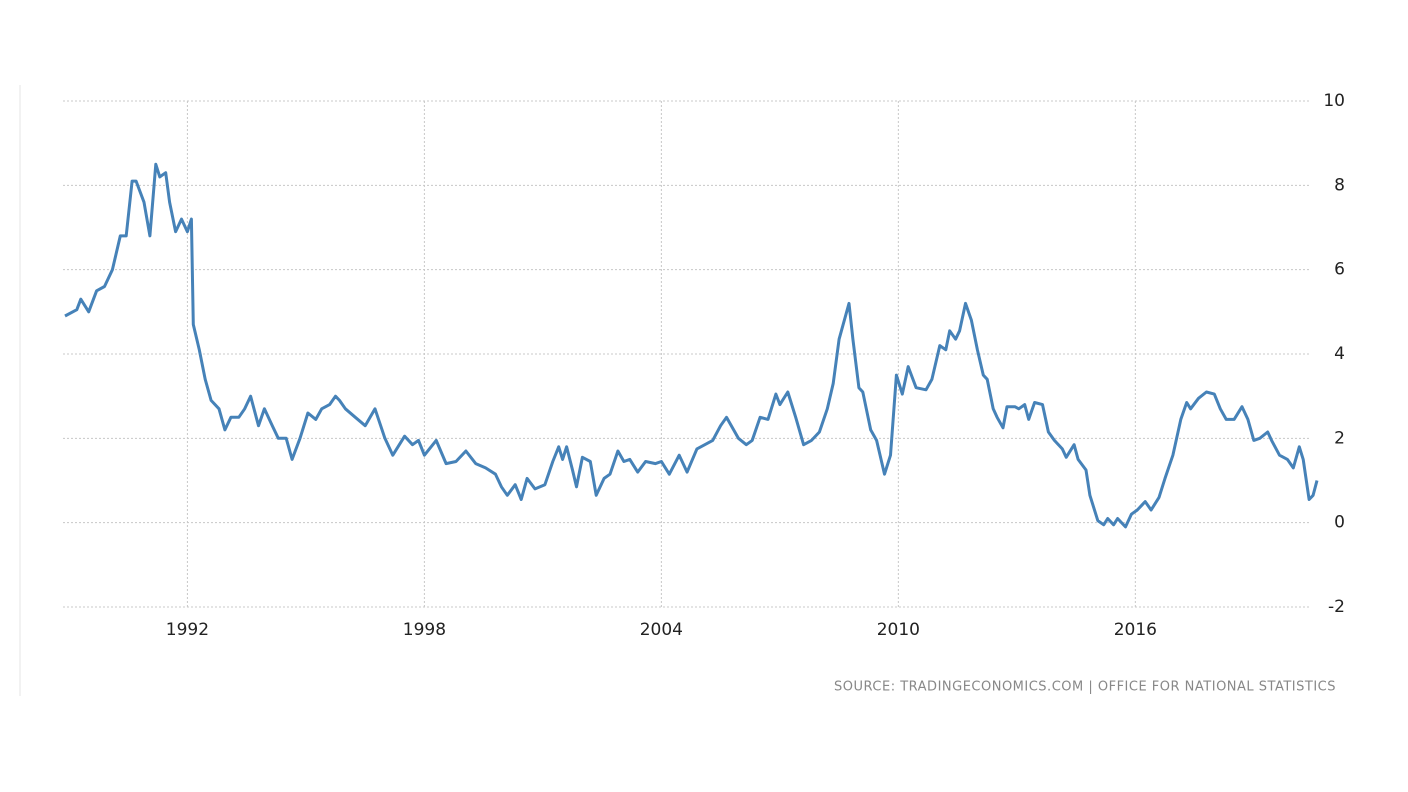 Image resolution: width=1408 pixels, height=792 pixels. I want to click on x-tick-label: 2010, so click(898, 630).